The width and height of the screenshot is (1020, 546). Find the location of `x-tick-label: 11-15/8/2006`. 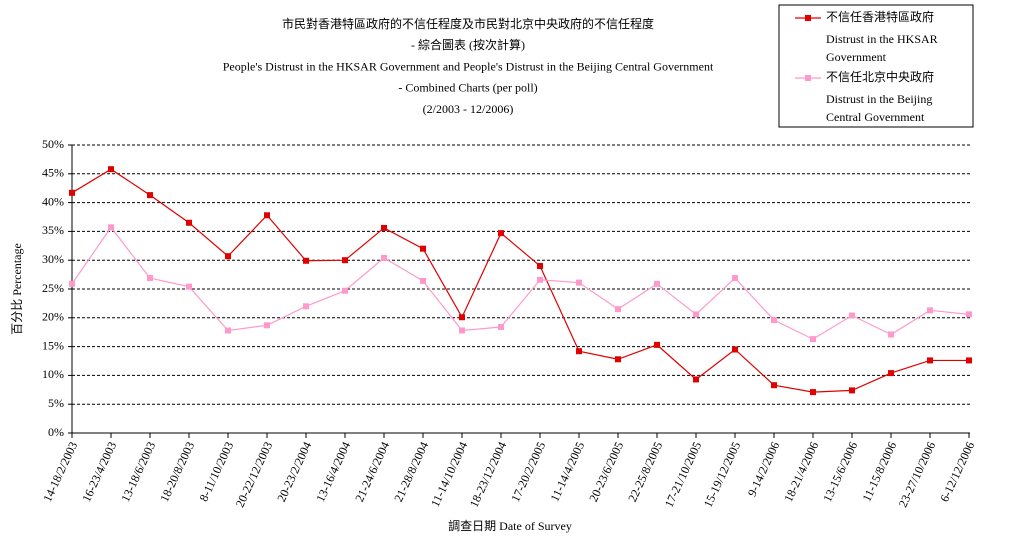

x-tick-label: 11-15/8/2006 is located at coordinates (879, 472).